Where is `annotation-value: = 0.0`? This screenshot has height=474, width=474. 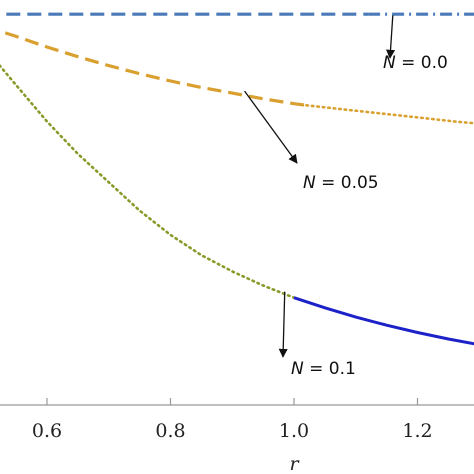
annotation-value: = 0.0 is located at coordinates (422, 63).